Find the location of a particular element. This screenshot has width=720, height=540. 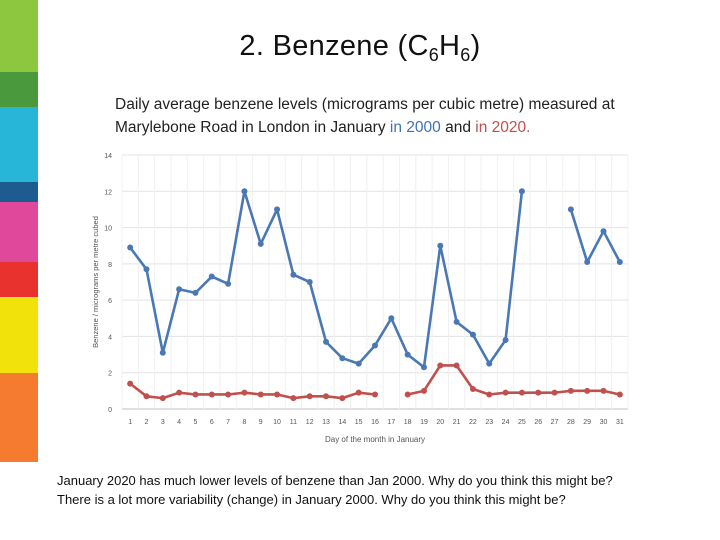

y-tick-label: 4 is located at coordinates (110, 337).